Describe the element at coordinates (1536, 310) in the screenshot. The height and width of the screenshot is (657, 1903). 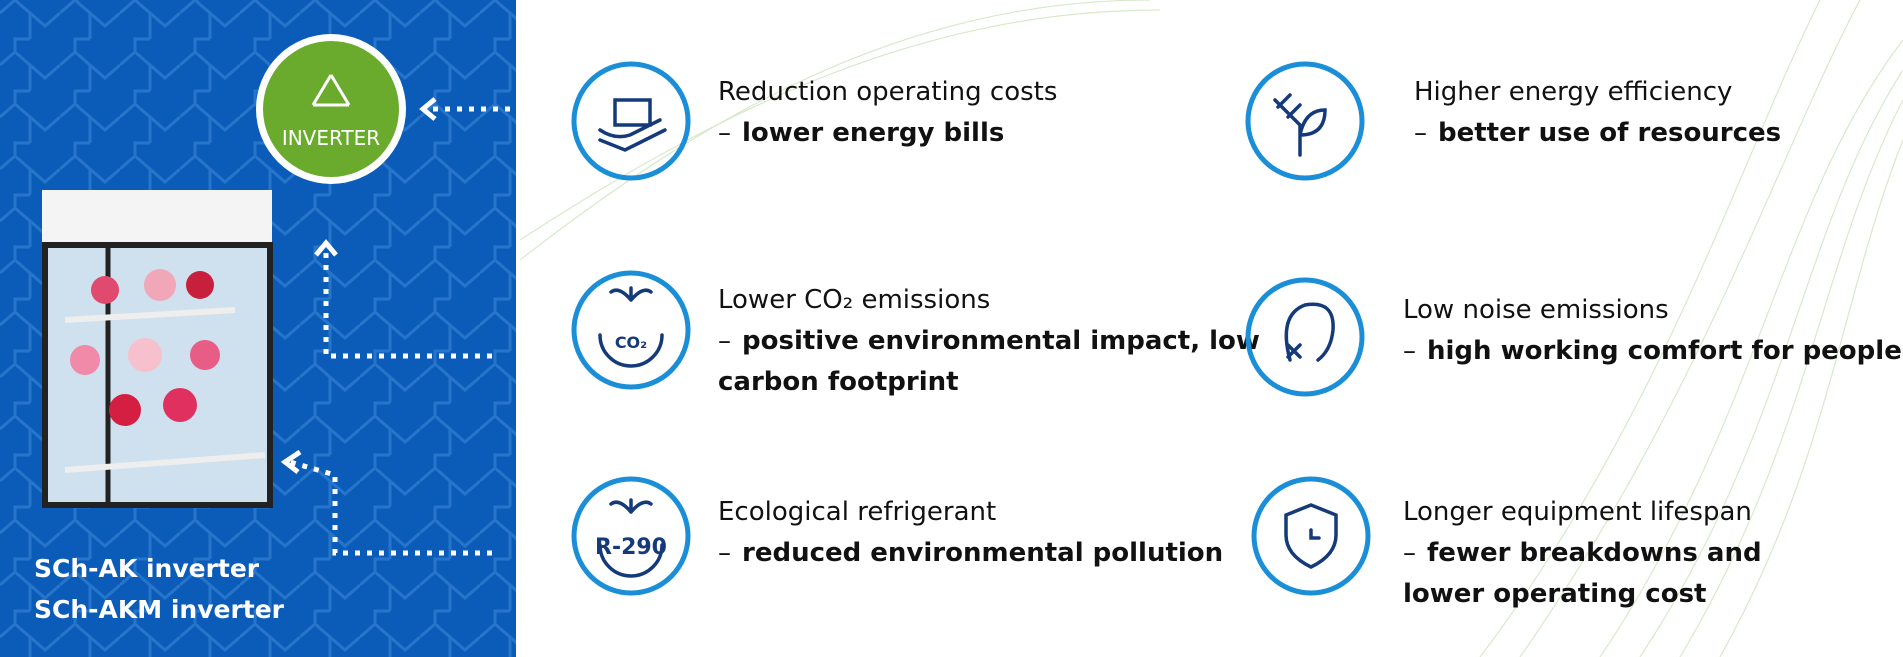
I see `feature-title: Low noise emissions` at that location.